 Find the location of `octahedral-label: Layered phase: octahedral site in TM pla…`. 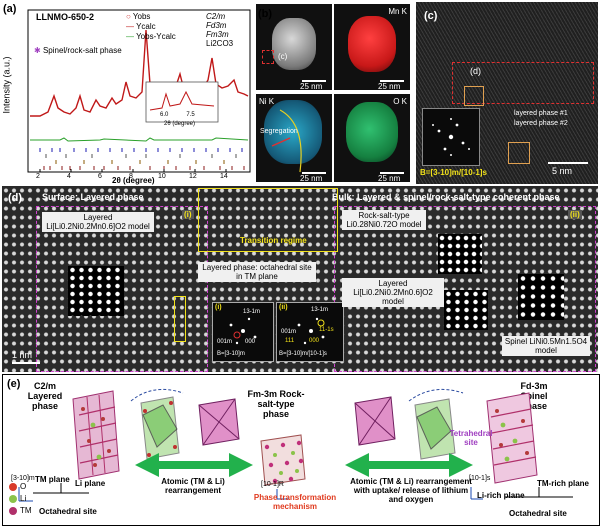

octahedral-label: Layered phase: octahedral site in TM pla… is located at coordinates (257, 272).